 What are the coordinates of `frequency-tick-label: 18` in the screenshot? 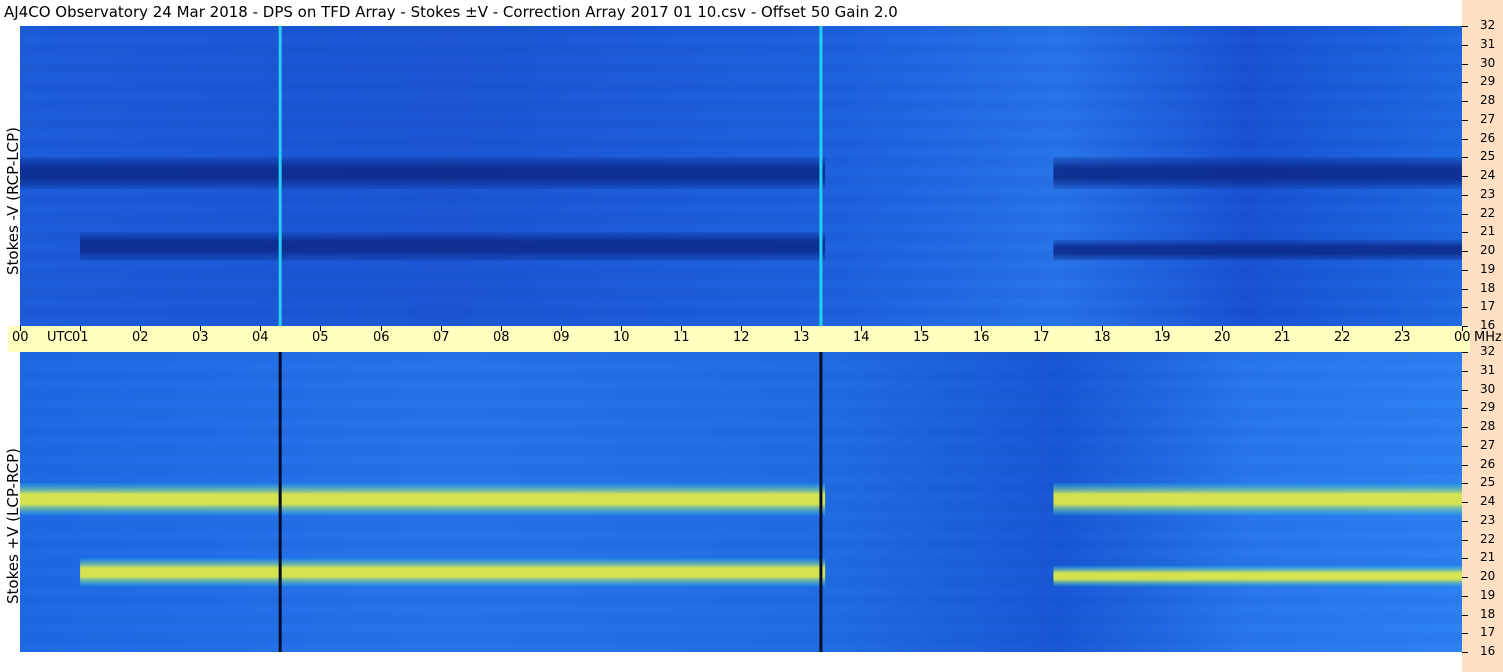 It's located at (1488, 288).